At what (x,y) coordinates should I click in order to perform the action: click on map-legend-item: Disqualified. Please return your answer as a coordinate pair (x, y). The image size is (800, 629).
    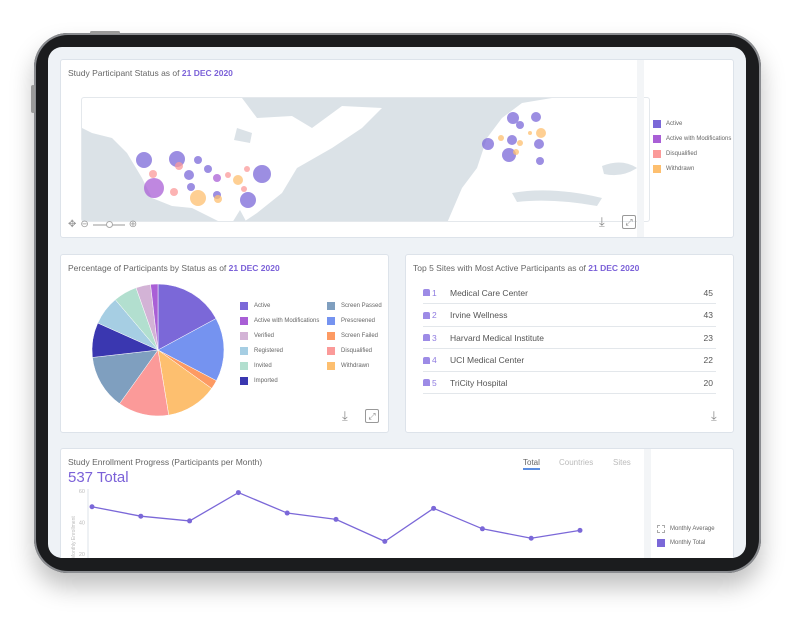
    Looking at the image, I should click on (675, 154).